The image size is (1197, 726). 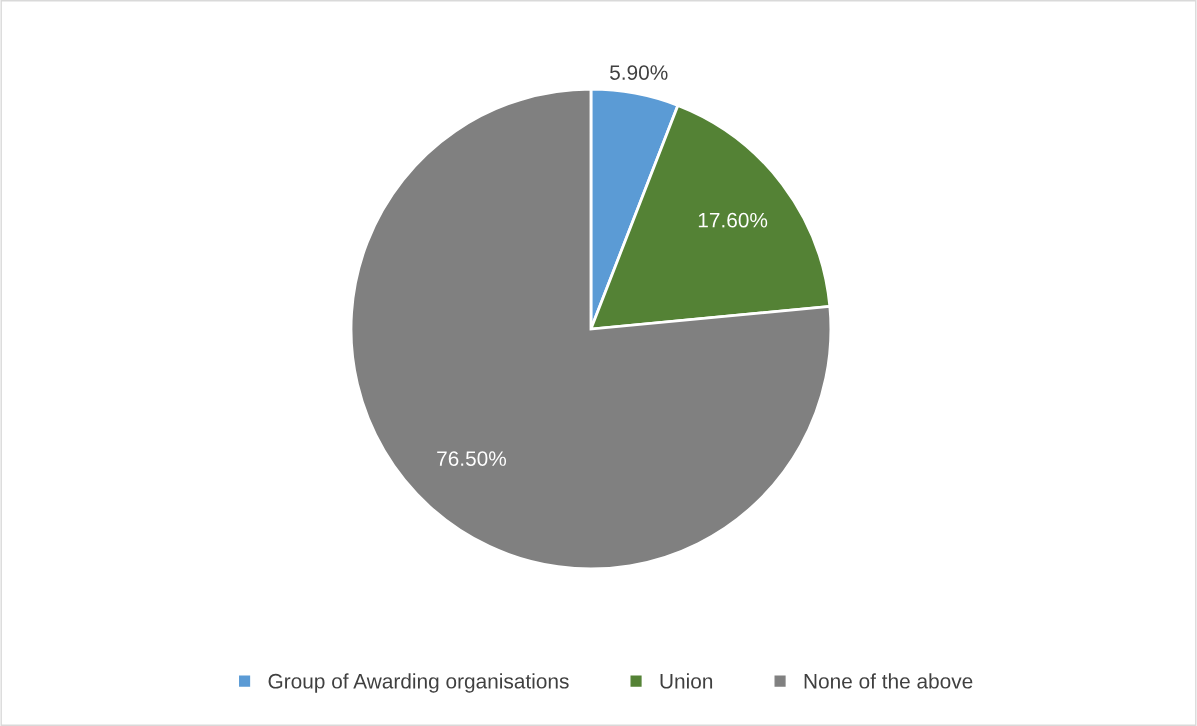 What do you see at coordinates (733, 220) in the screenshot?
I see `data-label: 17.60%` at bounding box center [733, 220].